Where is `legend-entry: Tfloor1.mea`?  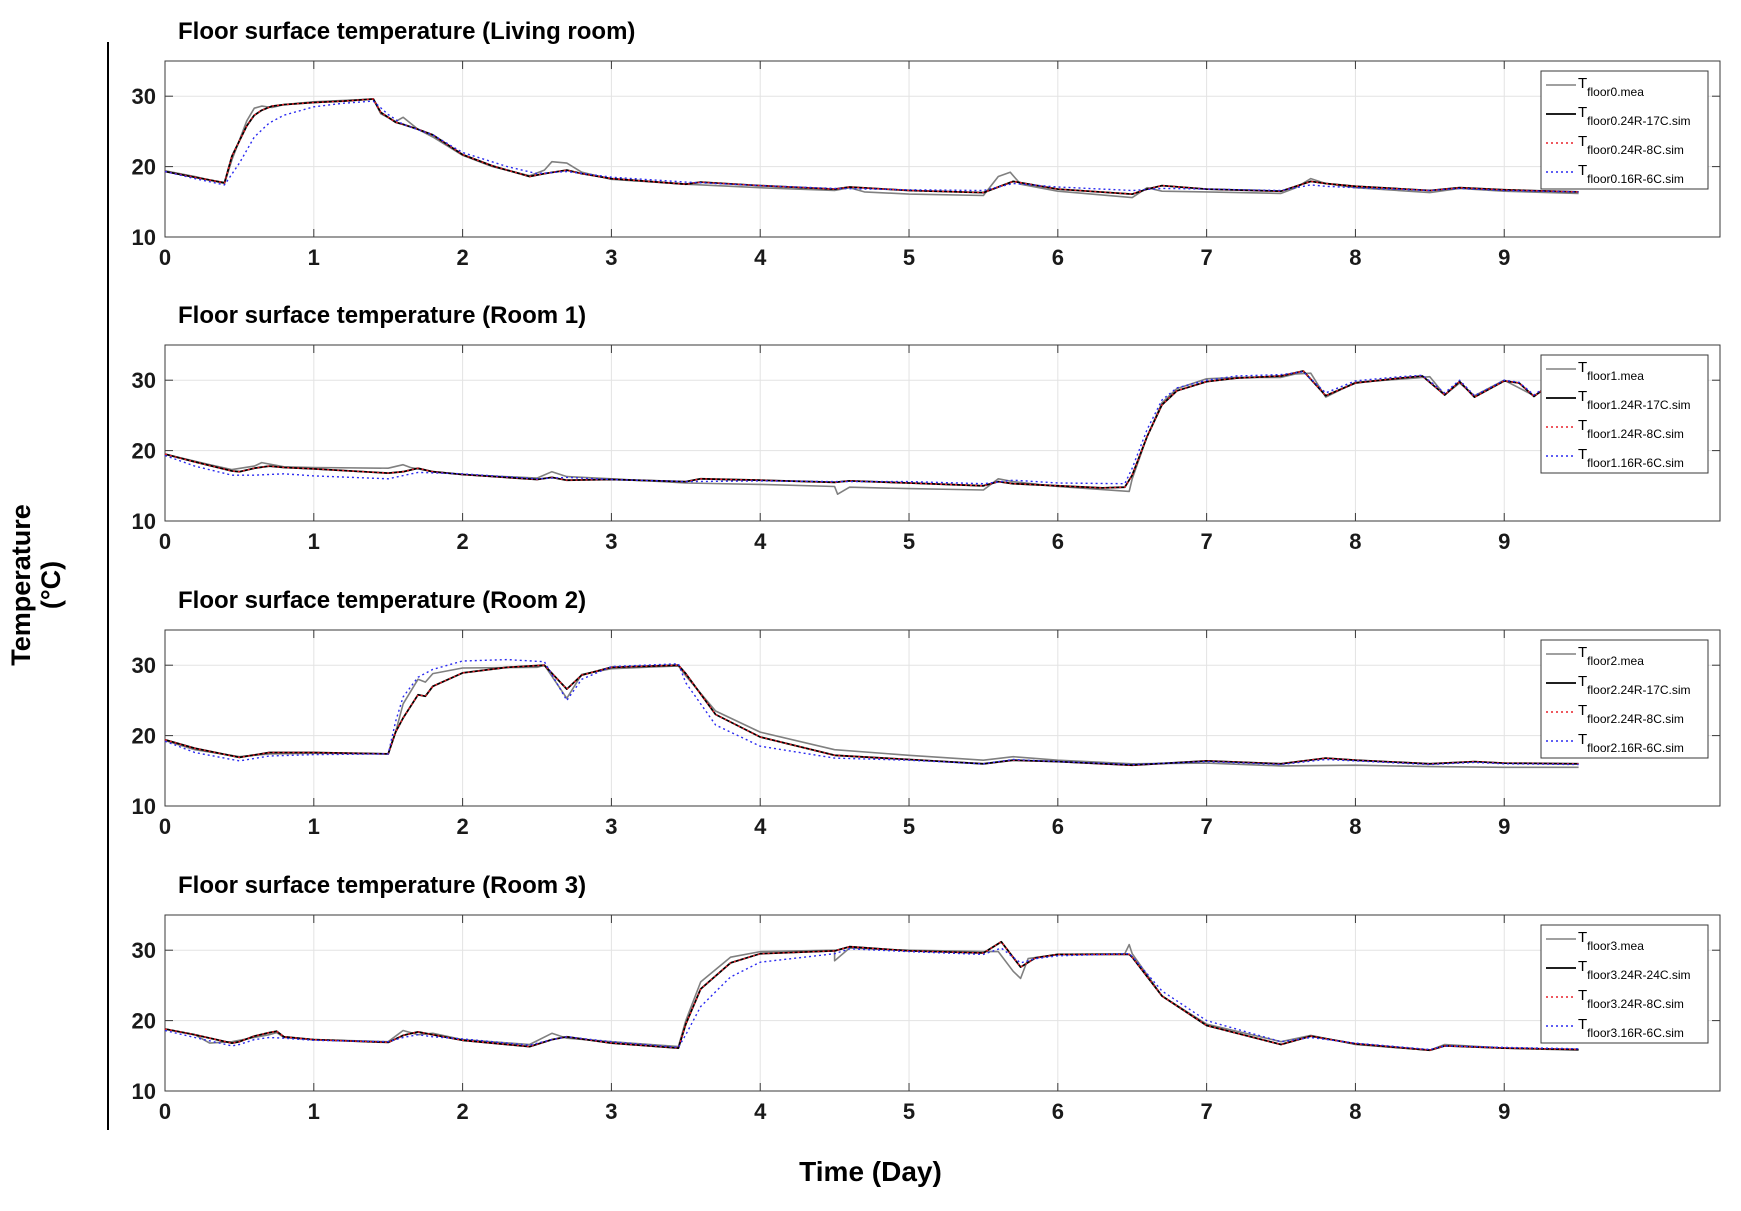
legend-entry: Tfloor1.mea is located at coordinates (1611, 371).